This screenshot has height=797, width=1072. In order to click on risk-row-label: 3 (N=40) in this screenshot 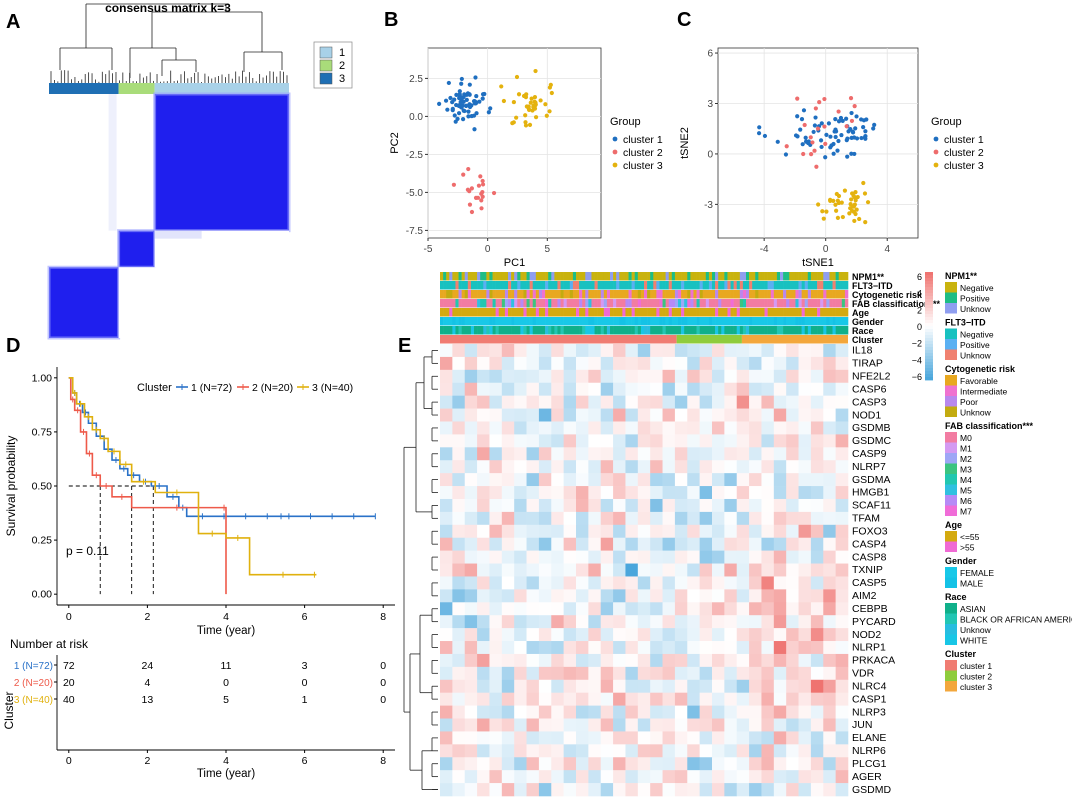, I will do `click(33, 700)`.